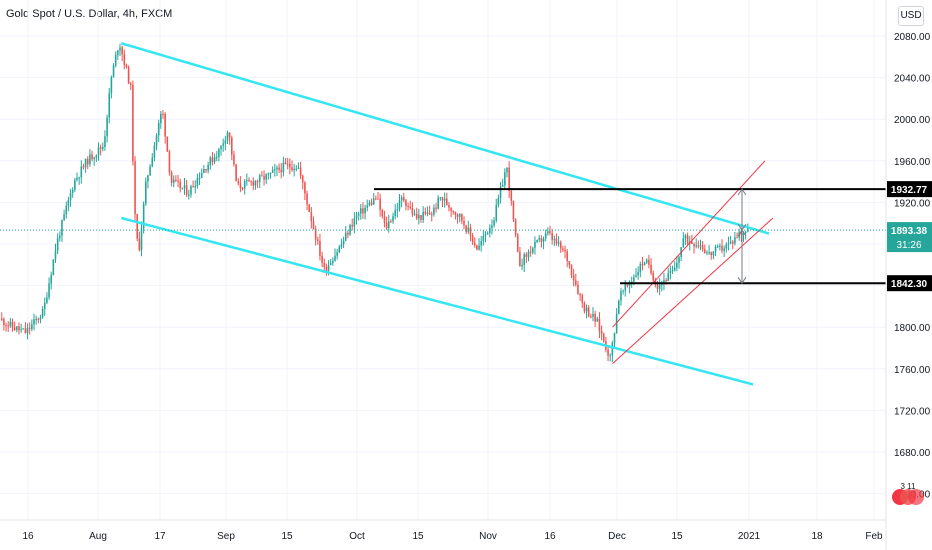  What do you see at coordinates (912, 120) in the screenshot?
I see `price-tick-label: 2000.00` at bounding box center [912, 120].